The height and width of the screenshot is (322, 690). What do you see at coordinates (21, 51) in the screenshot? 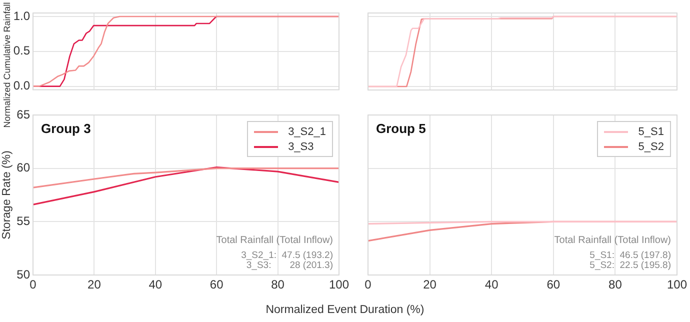
I see `y-tick-label: 0.5` at bounding box center [21, 51].